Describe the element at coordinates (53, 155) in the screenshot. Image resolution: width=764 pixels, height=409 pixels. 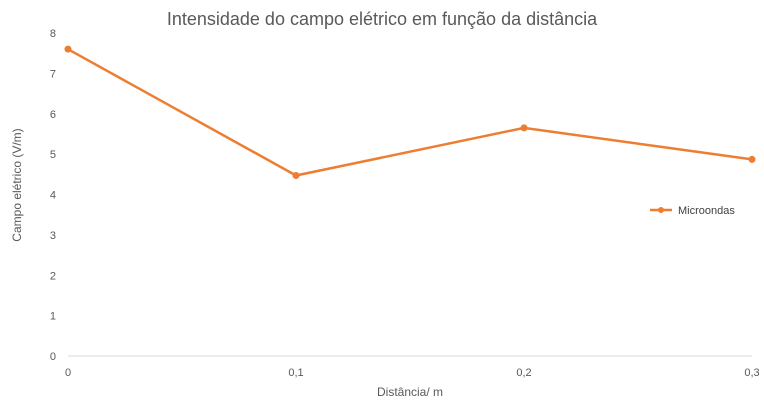
I see `y-tick-label: 5` at that location.